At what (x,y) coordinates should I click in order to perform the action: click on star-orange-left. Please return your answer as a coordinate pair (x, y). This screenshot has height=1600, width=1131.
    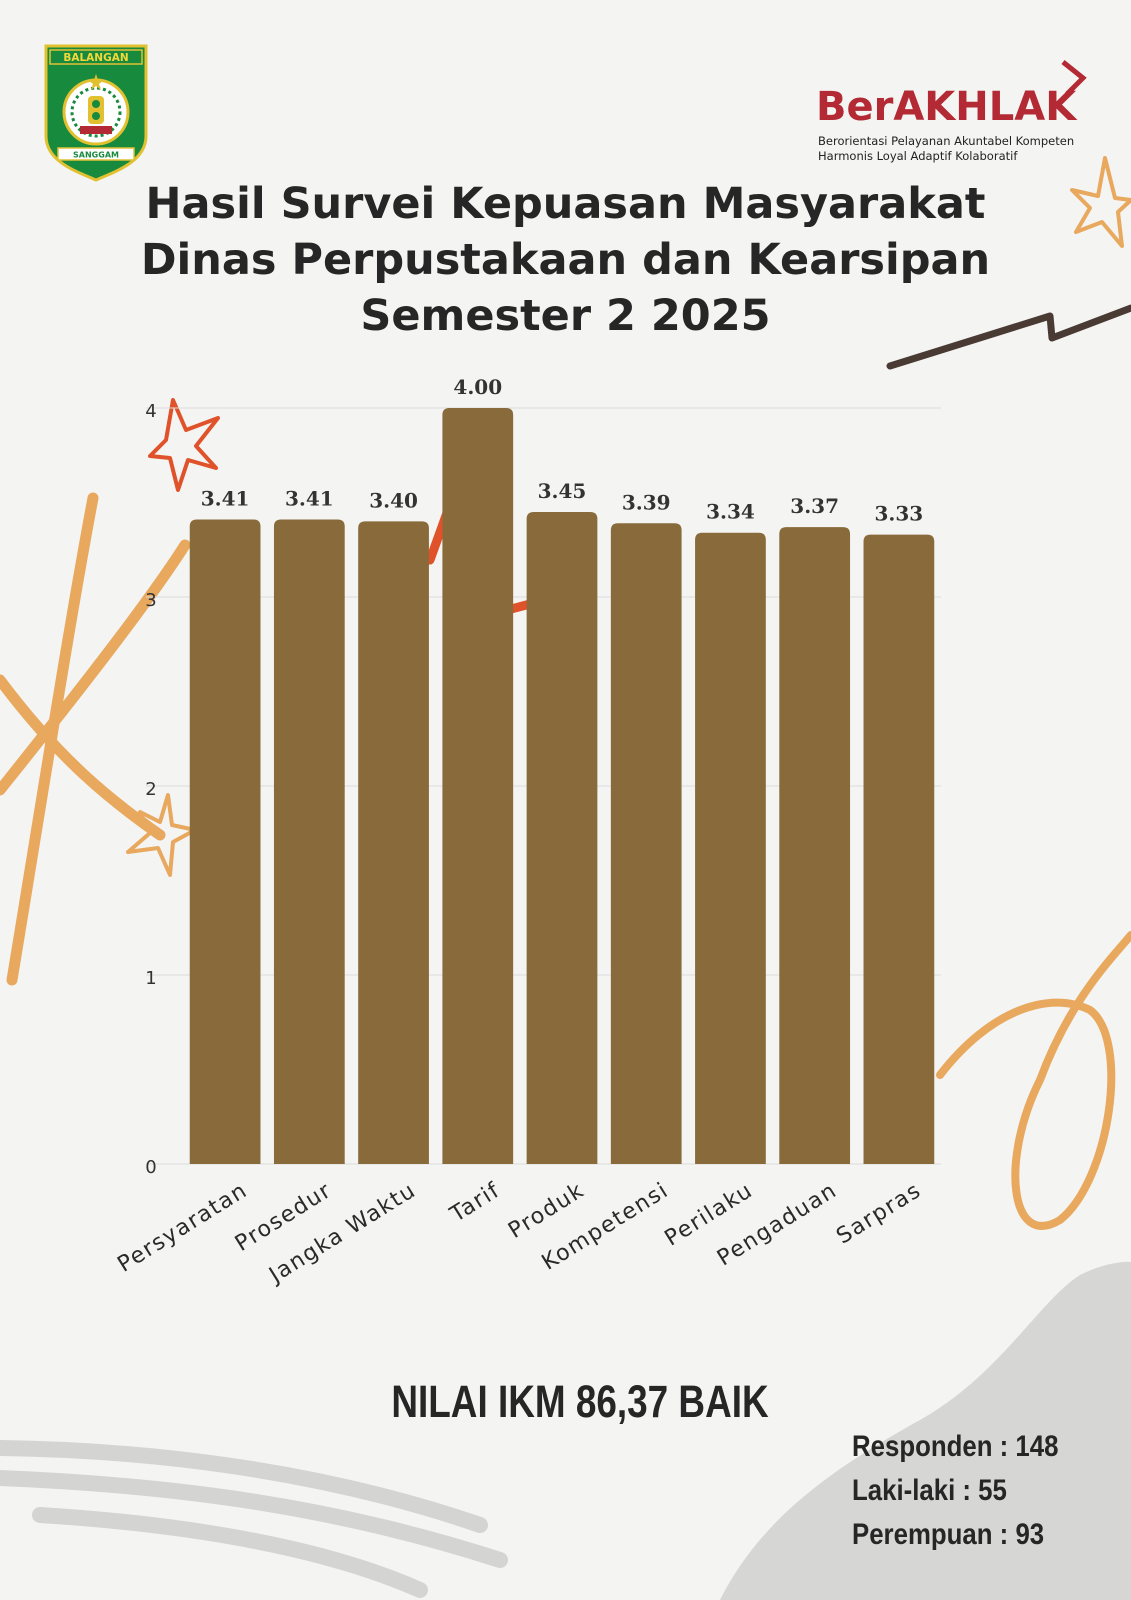
    Looking at the image, I should click on (161, 835).